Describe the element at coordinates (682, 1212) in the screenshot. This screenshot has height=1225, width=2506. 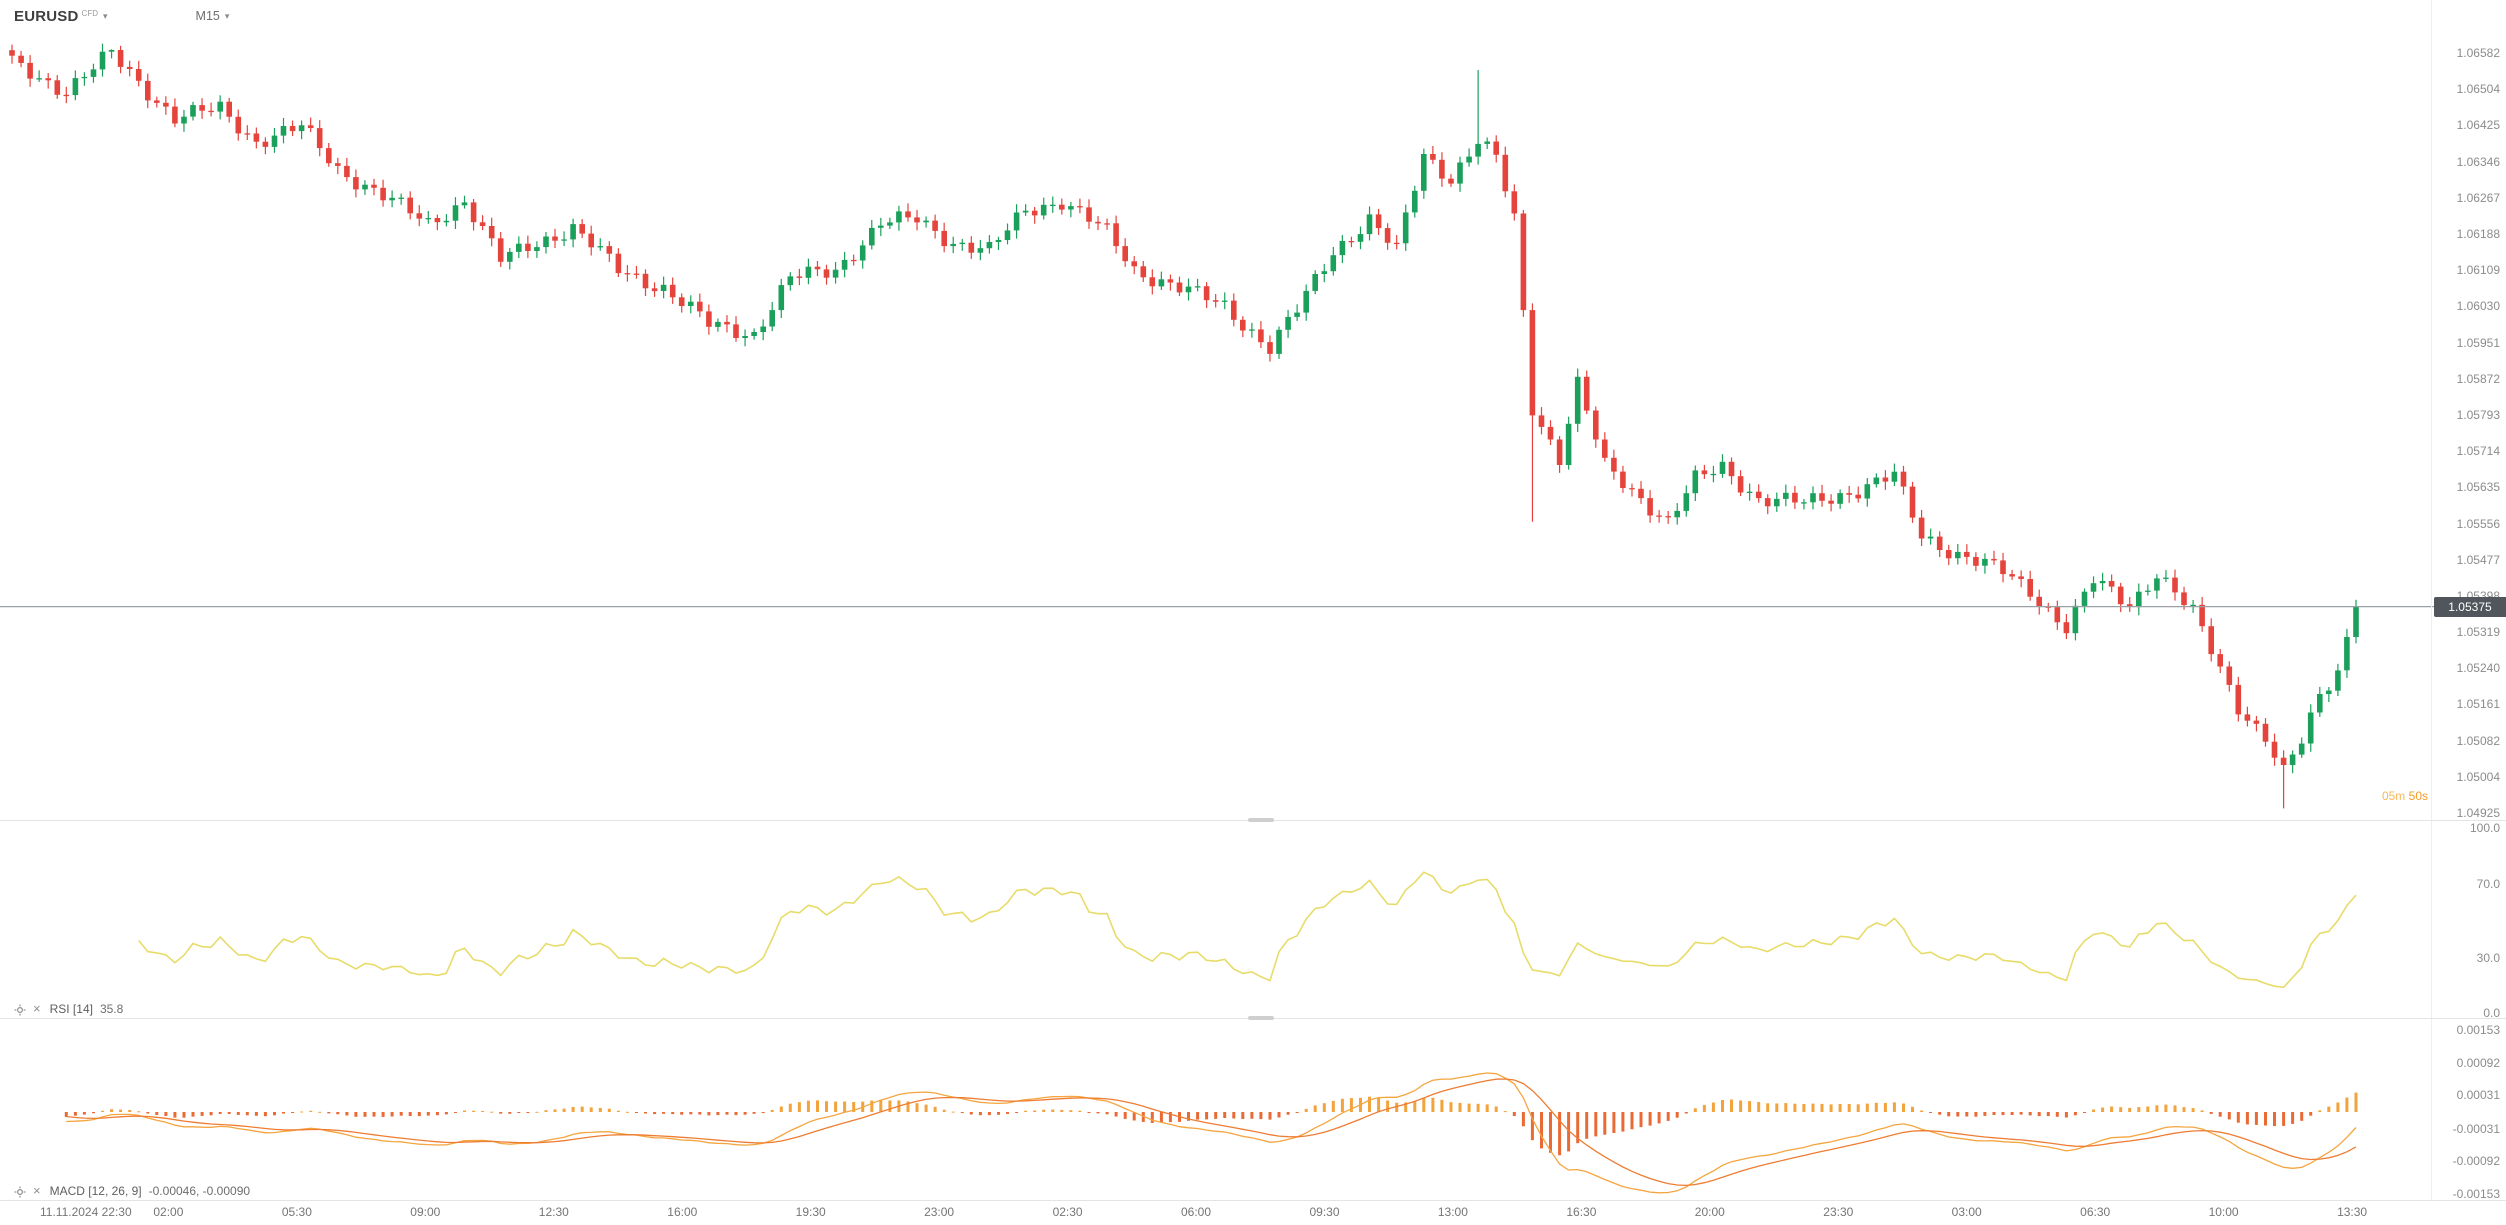
I see `time-tick: 16:00` at that location.